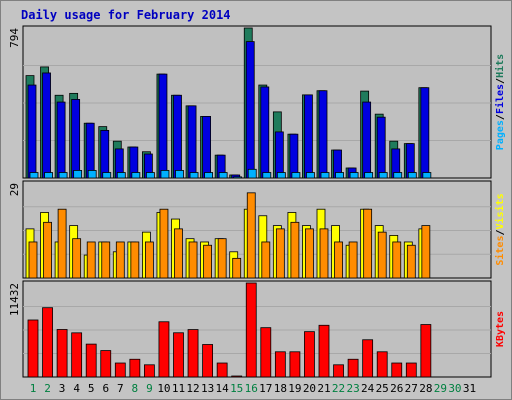  Describe the element at coordinates (91, 388) in the screenshot. I see `x-tick-label: 5` at that location.